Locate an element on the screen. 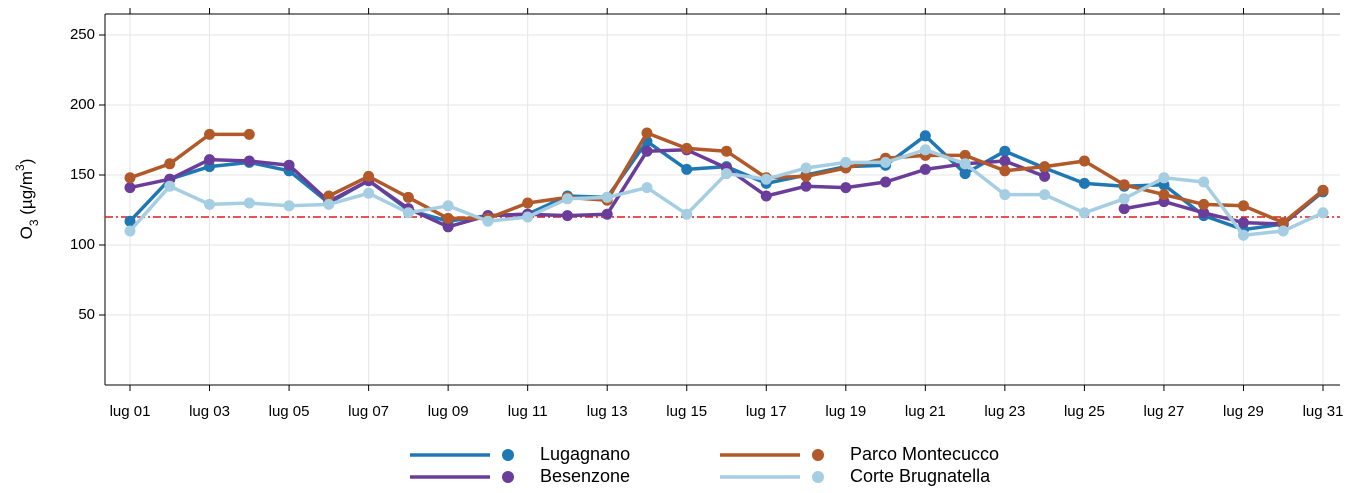  x-tick-label: lug 05 is located at coordinates (289, 411).